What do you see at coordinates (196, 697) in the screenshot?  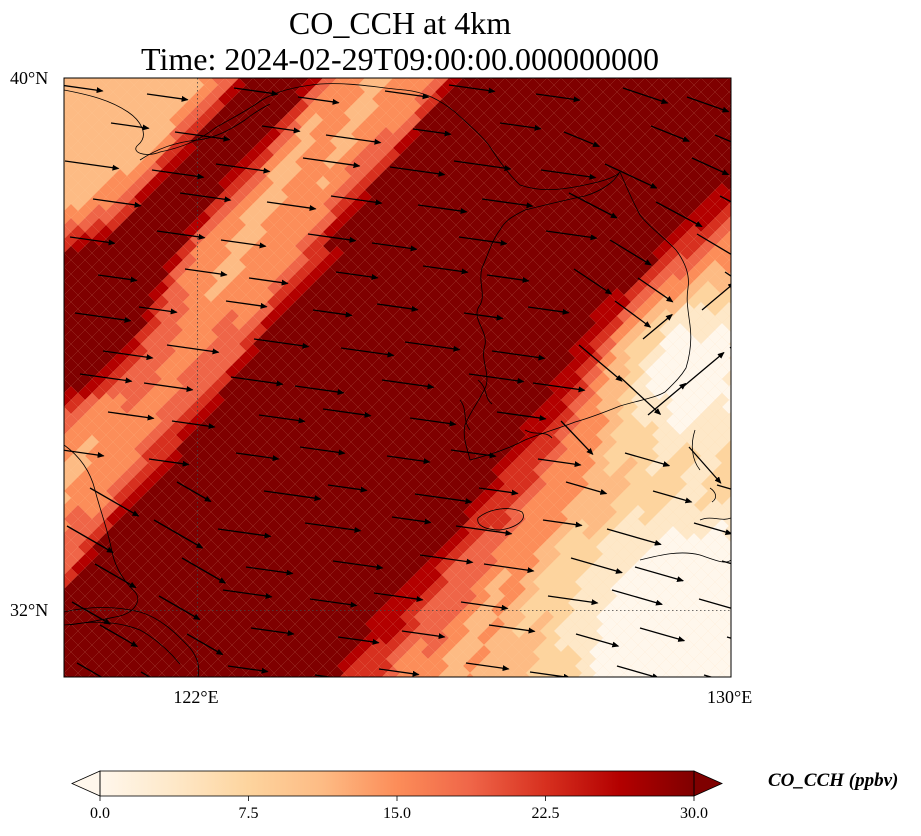 I see `lon-tick-label: 122°E` at bounding box center [196, 697].